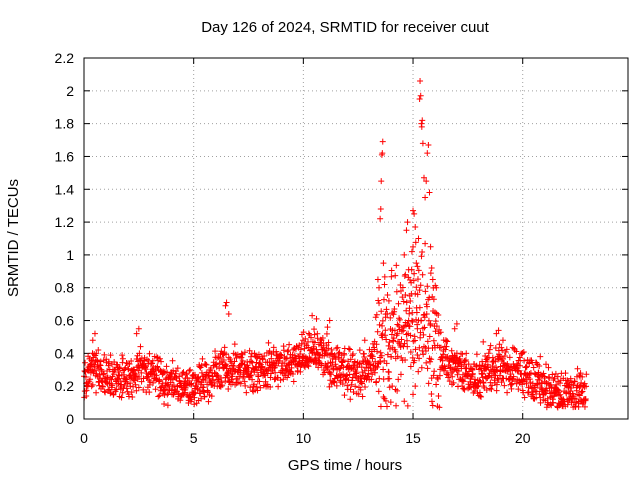 The image size is (640, 480). Describe the element at coordinates (65, 288) in the screenshot. I see `y-tick-label: 0.8` at that location.